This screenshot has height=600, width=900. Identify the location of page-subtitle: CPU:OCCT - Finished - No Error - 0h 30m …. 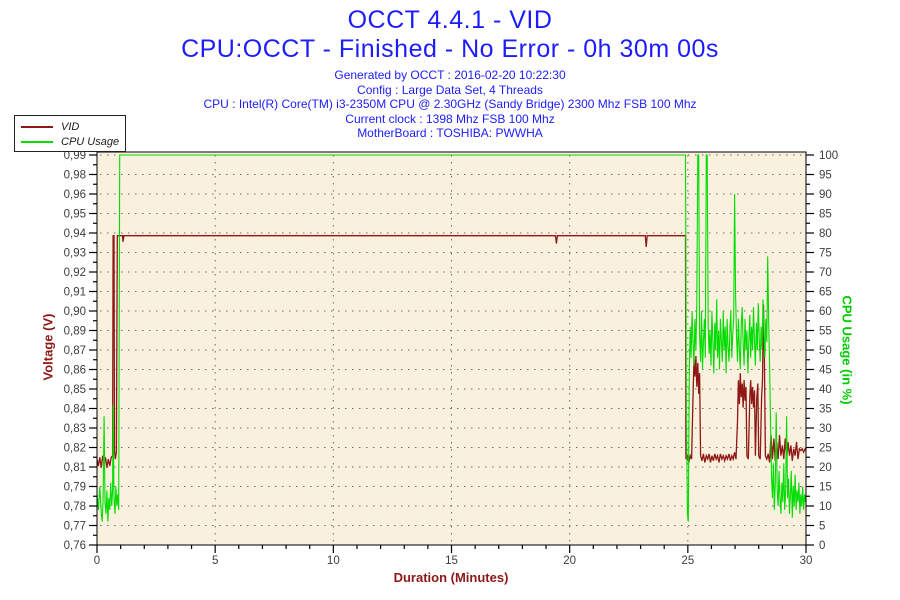
(450, 49).